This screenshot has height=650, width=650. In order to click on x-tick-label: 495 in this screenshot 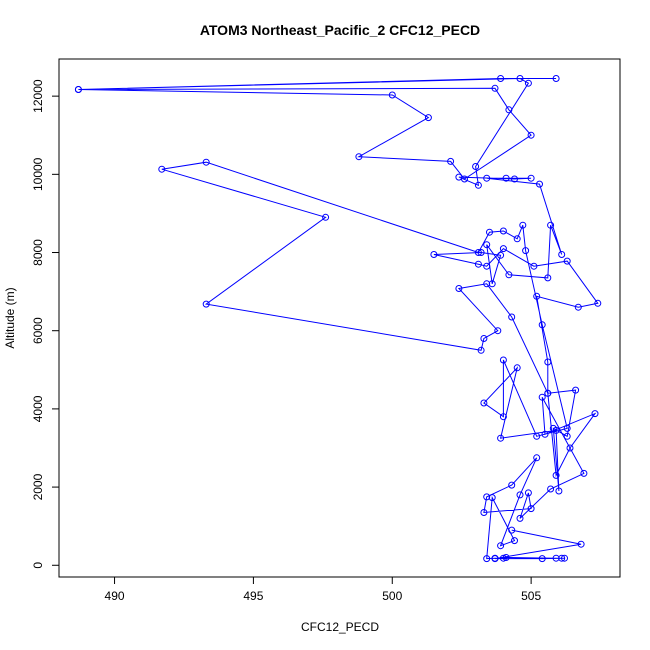, I will do `click(253, 596)`.